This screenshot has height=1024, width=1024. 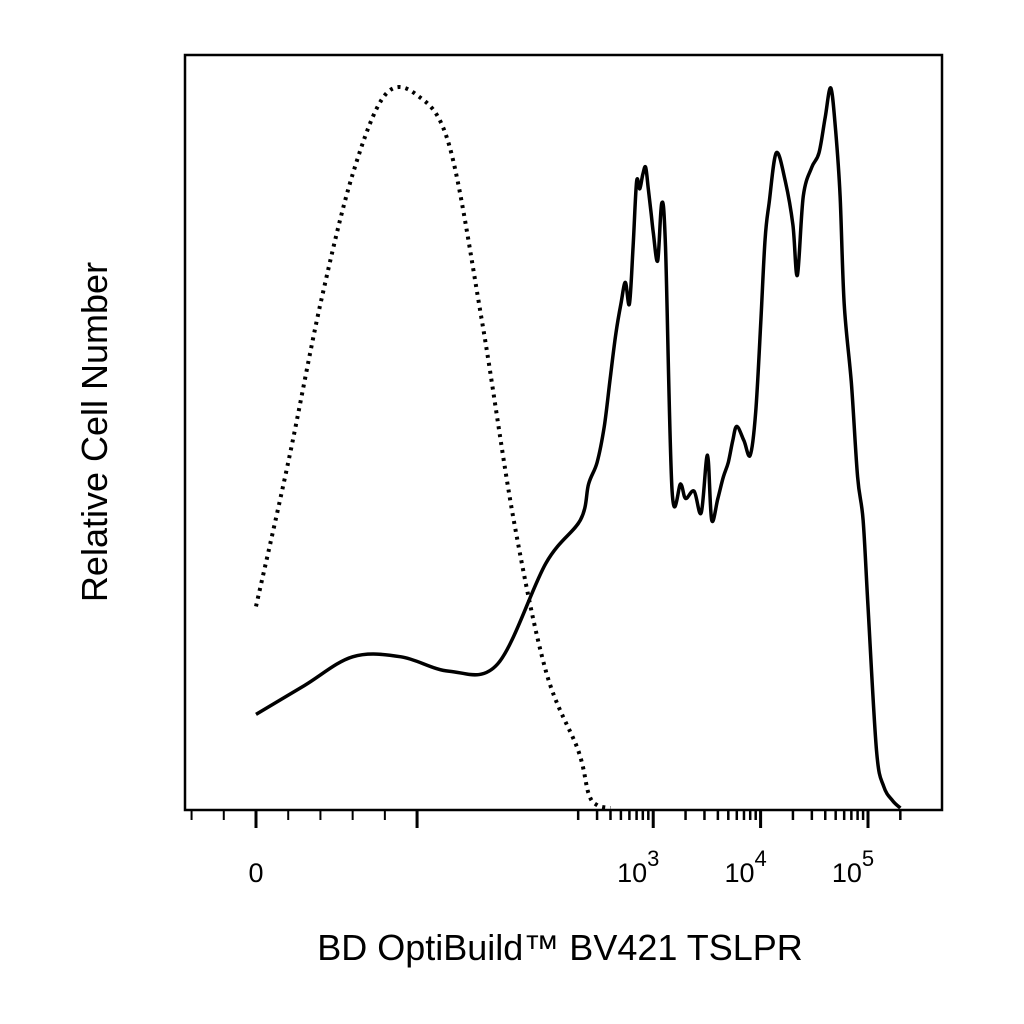 I want to click on x-axis-label: BD OptiBuild™ BV421 TSLPR, so click(x=560, y=947).